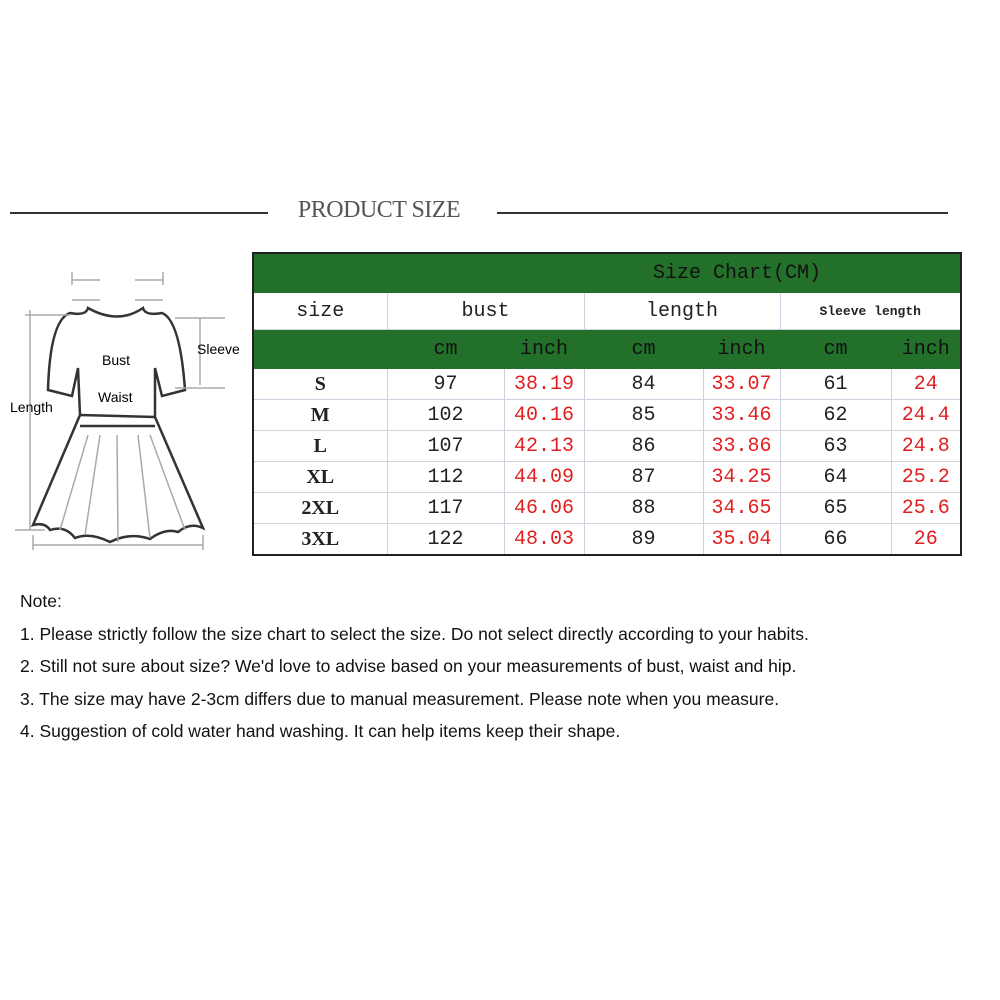  Describe the element at coordinates (320, 311) in the screenshot. I see `header-size: size` at that location.